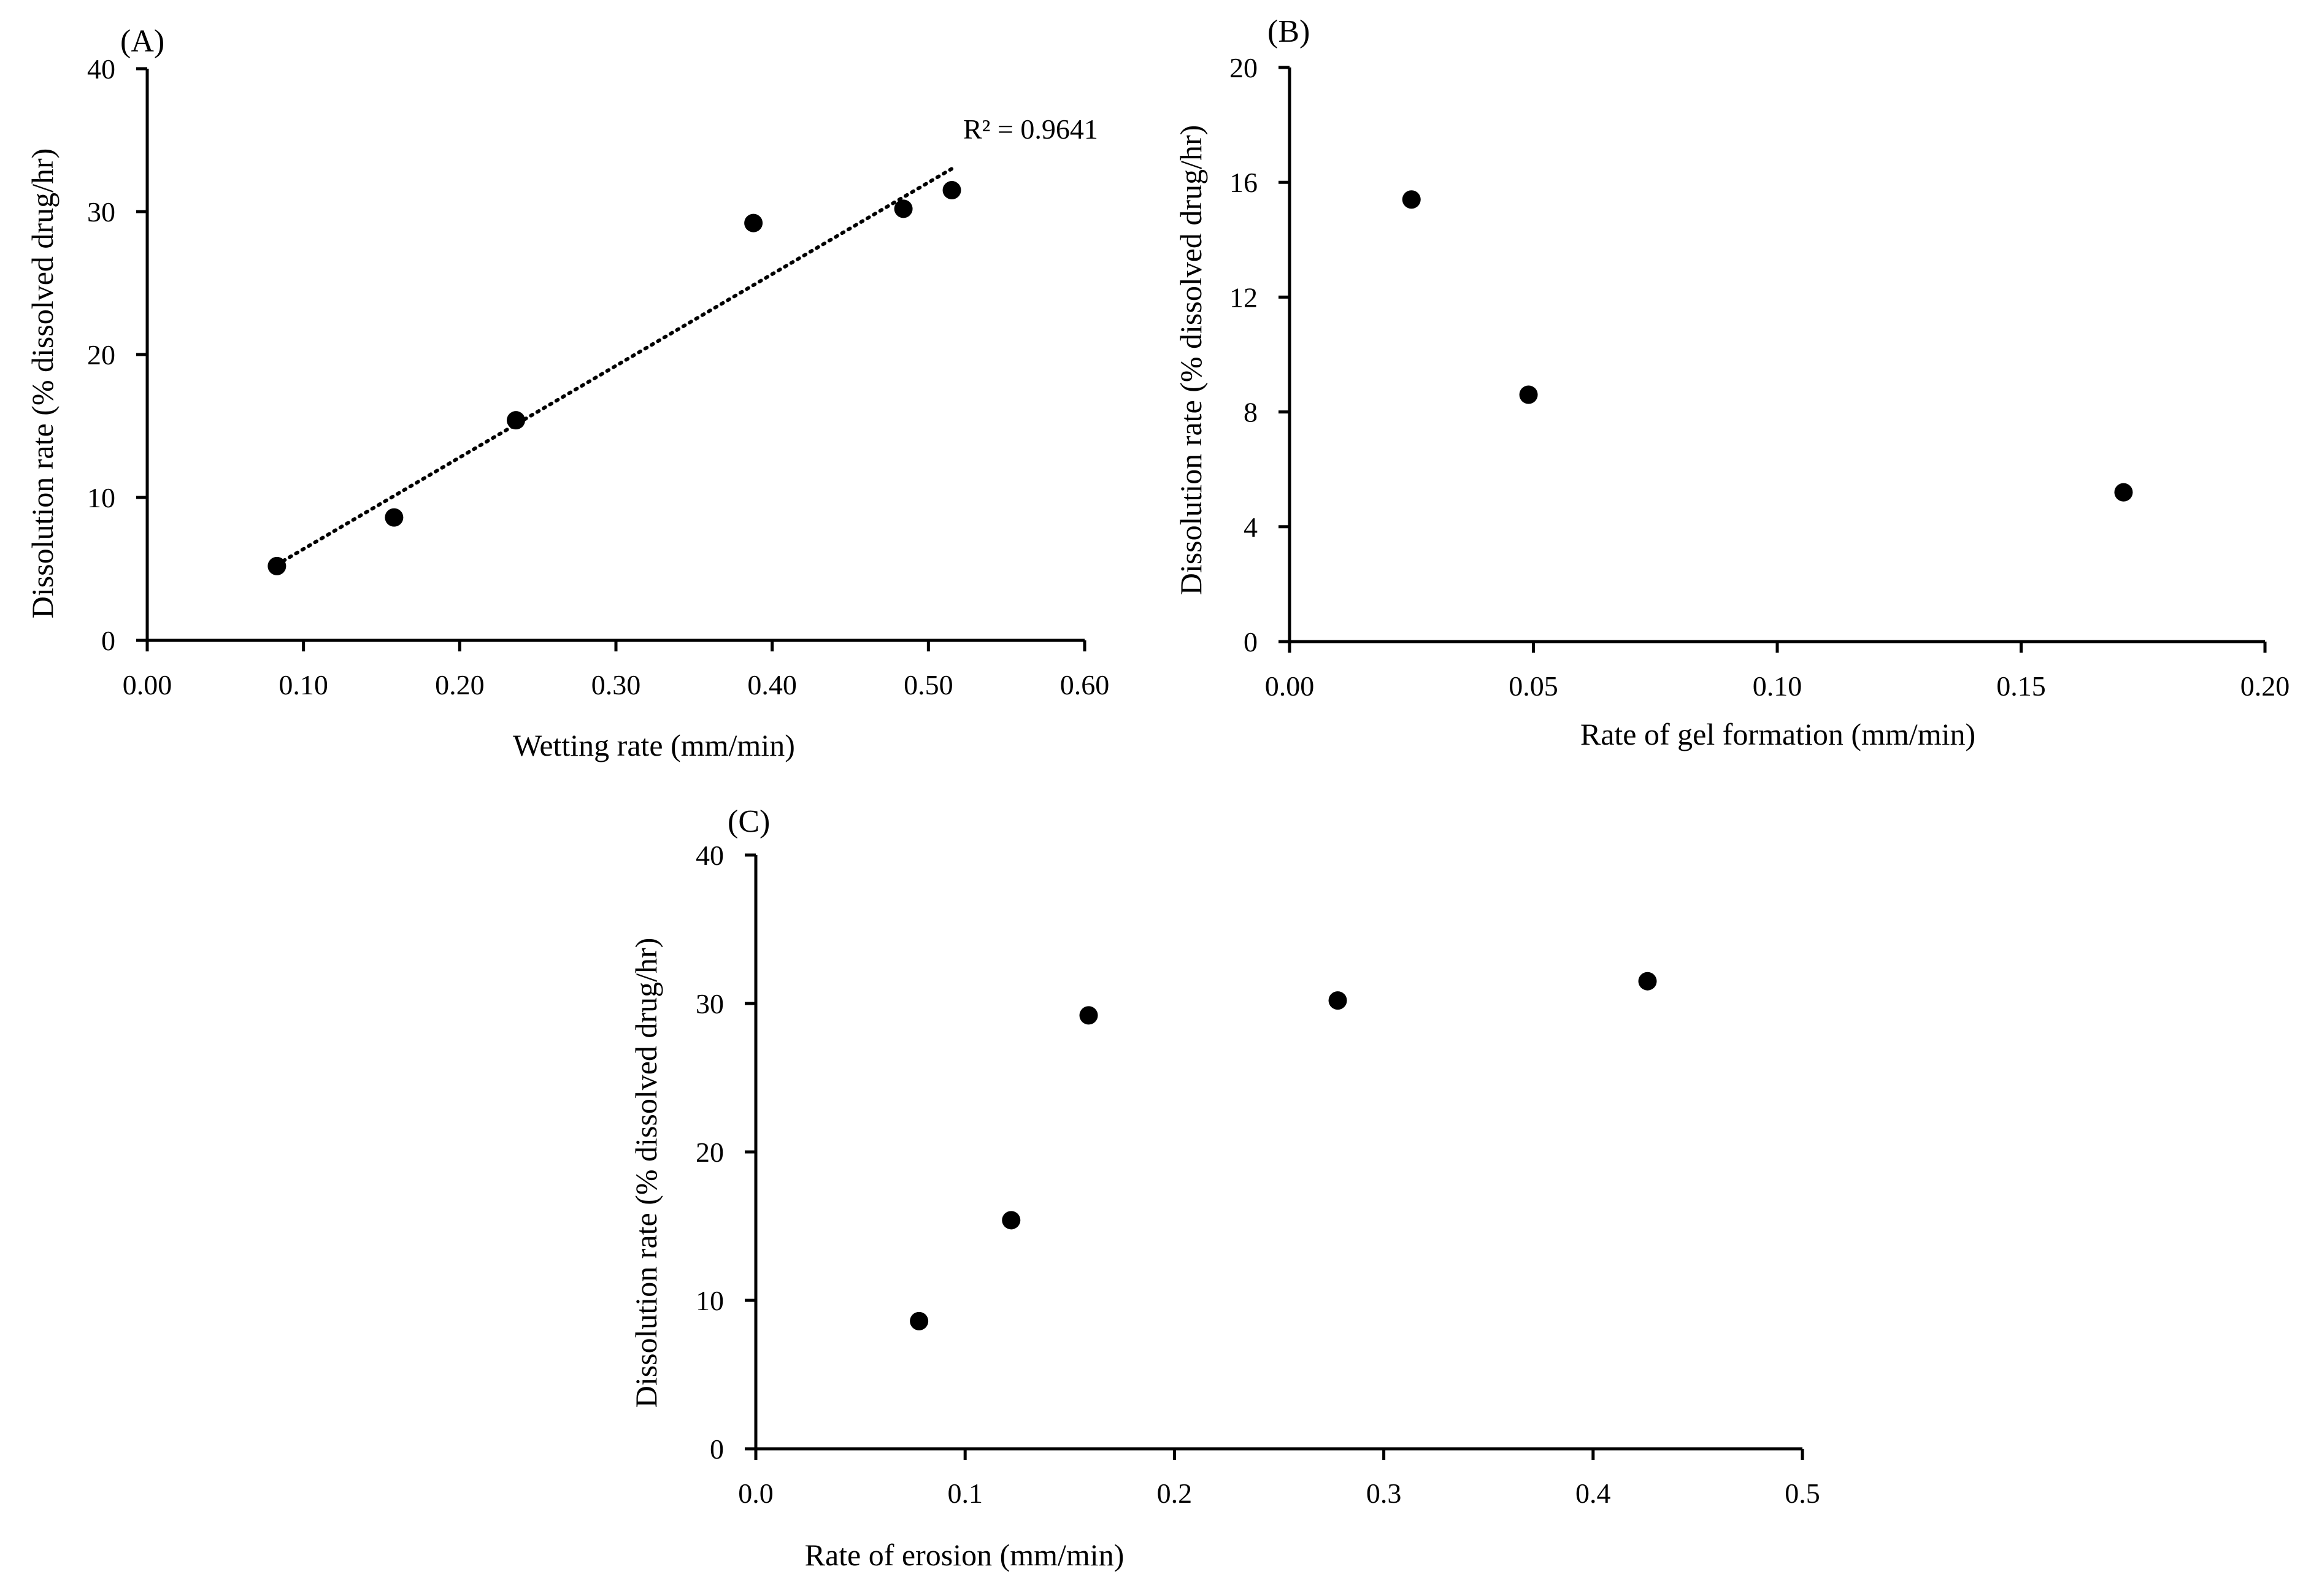 The height and width of the screenshot is (1596, 2311). I want to click on panel-c-x-tick-label: 0.0, so click(756, 1493).